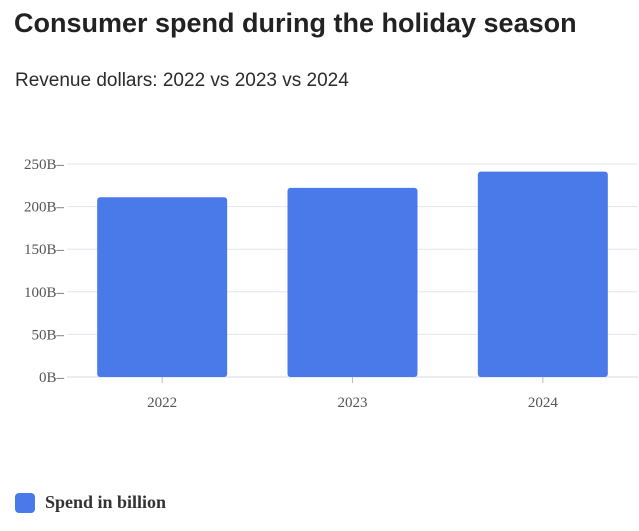 The height and width of the screenshot is (531, 639). I want to click on x-tick-label: 2024, so click(543, 403).